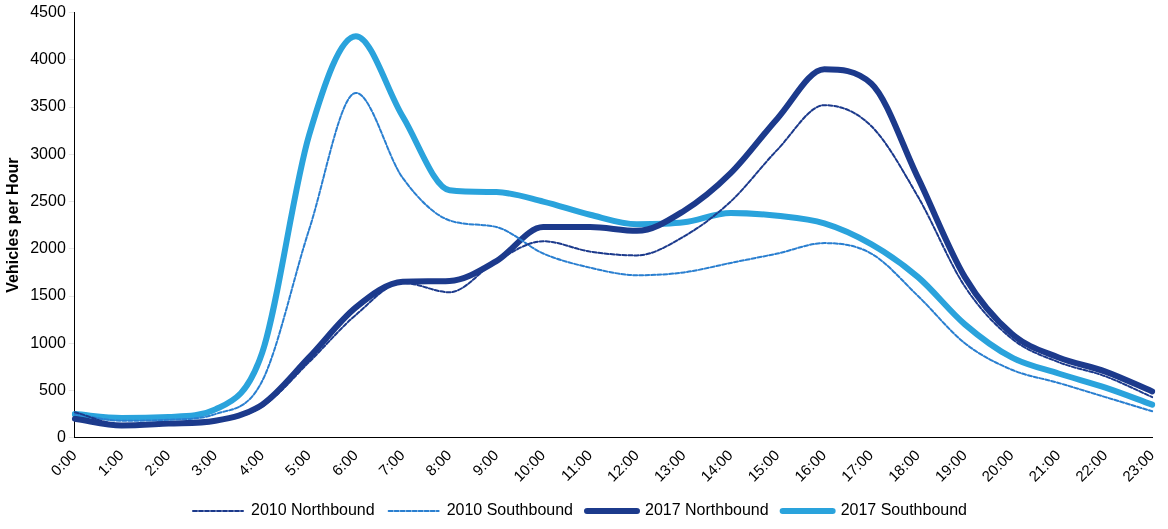  I want to click on x-tick-label: 7:00, so click(391, 462).